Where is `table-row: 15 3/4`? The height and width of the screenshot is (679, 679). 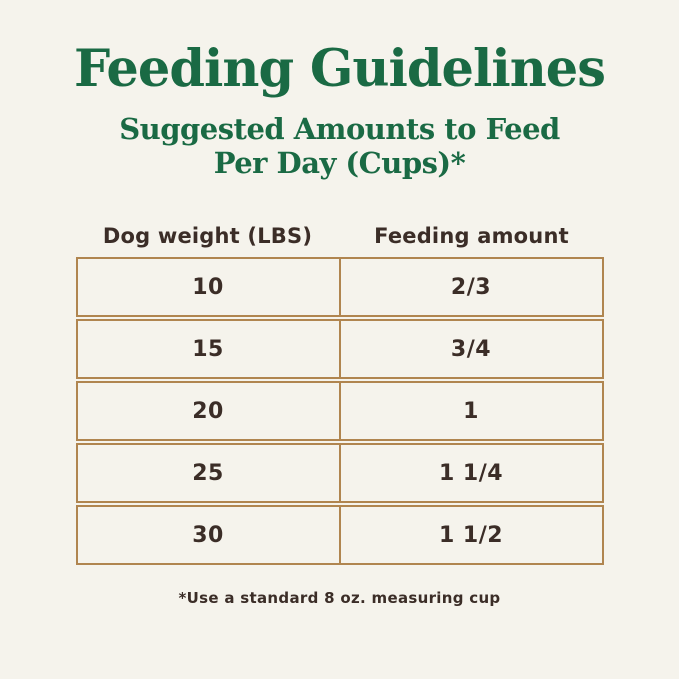
table-row: 15 3/4 is located at coordinates (339, 349).